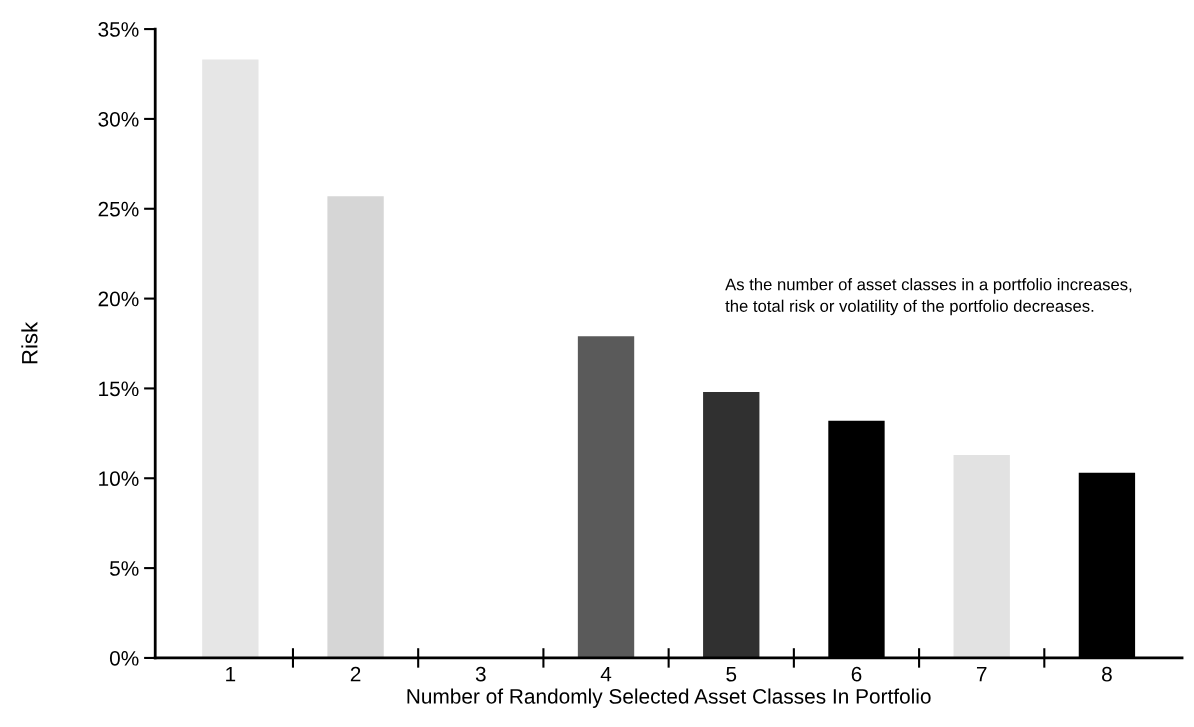  What do you see at coordinates (669, 698) in the screenshot?
I see `x-axis-title: Number of Randomly Selected Asset Classes In Portfolio` at bounding box center [669, 698].